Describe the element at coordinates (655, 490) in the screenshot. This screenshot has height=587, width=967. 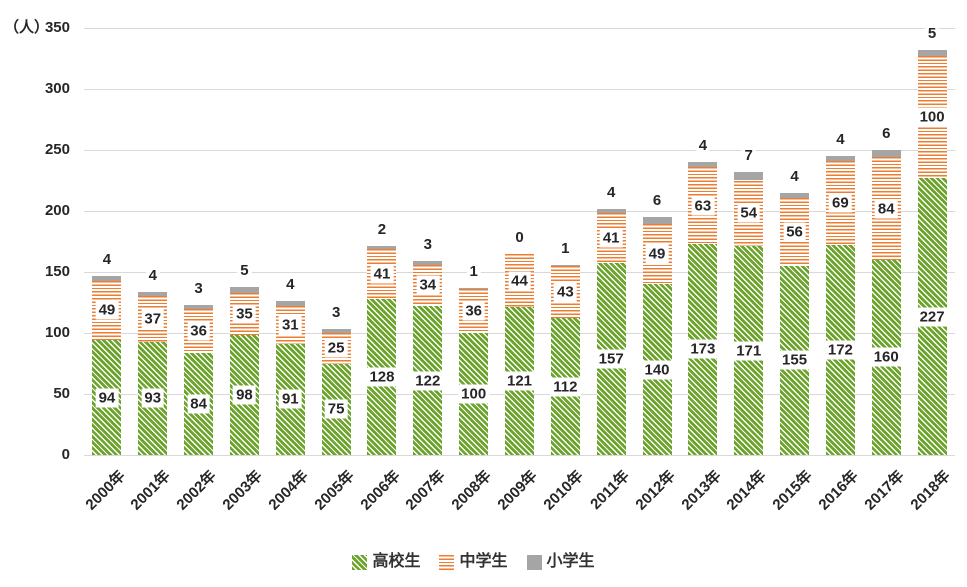
I see `x-axis-label-2012年: 2012年` at that location.